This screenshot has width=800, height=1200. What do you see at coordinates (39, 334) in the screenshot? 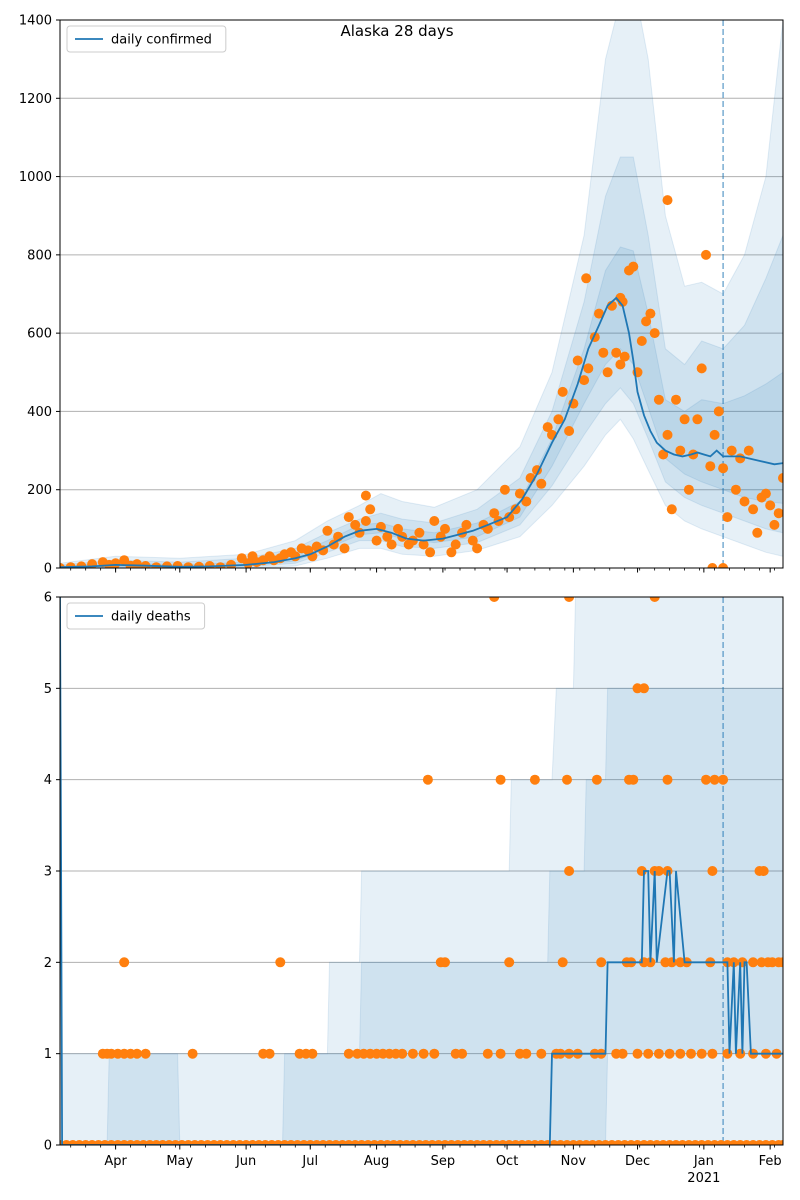
I see `y-tick-label: 600` at bounding box center [39, 334].